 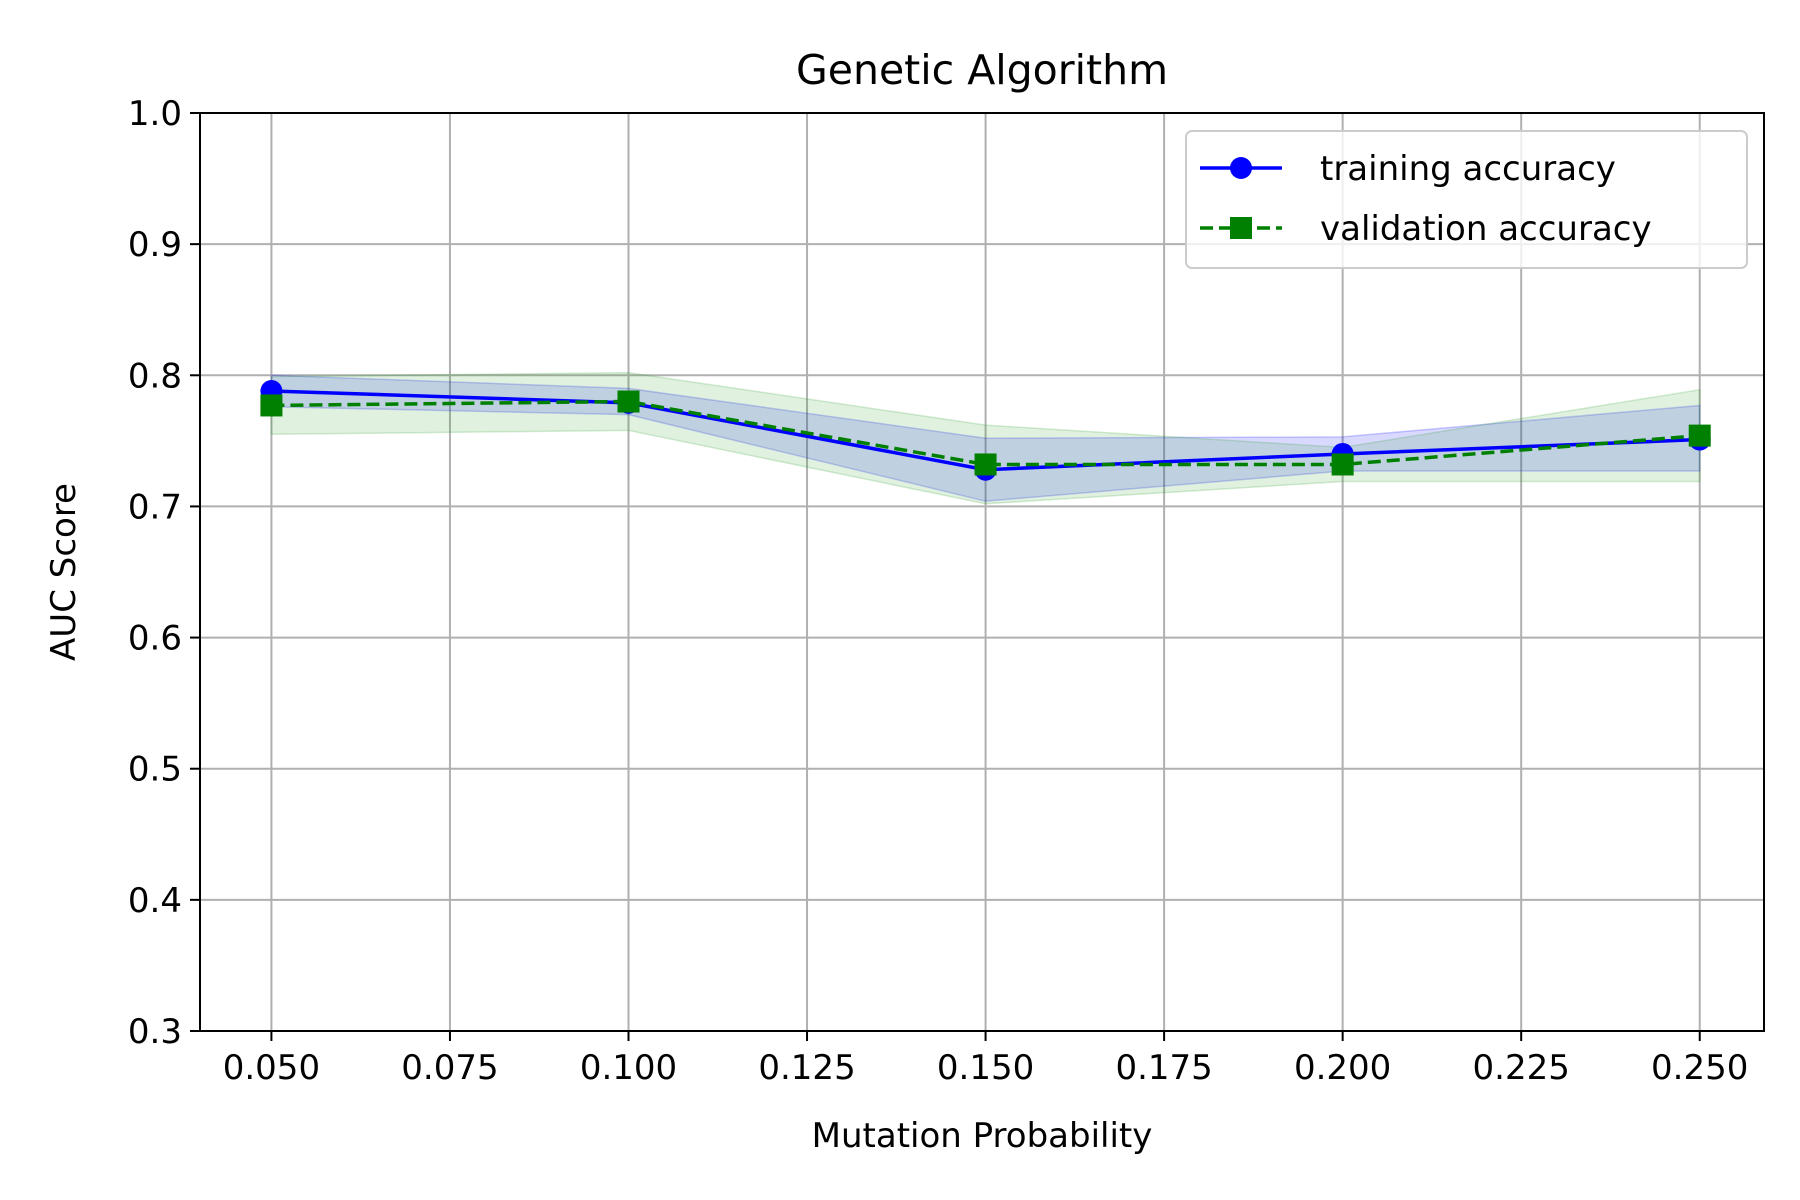 What do you see at coordinates (628, 1068) in the screenshot?
I see `x-tick-label: 0.100` at bounding box center [628, 1068].